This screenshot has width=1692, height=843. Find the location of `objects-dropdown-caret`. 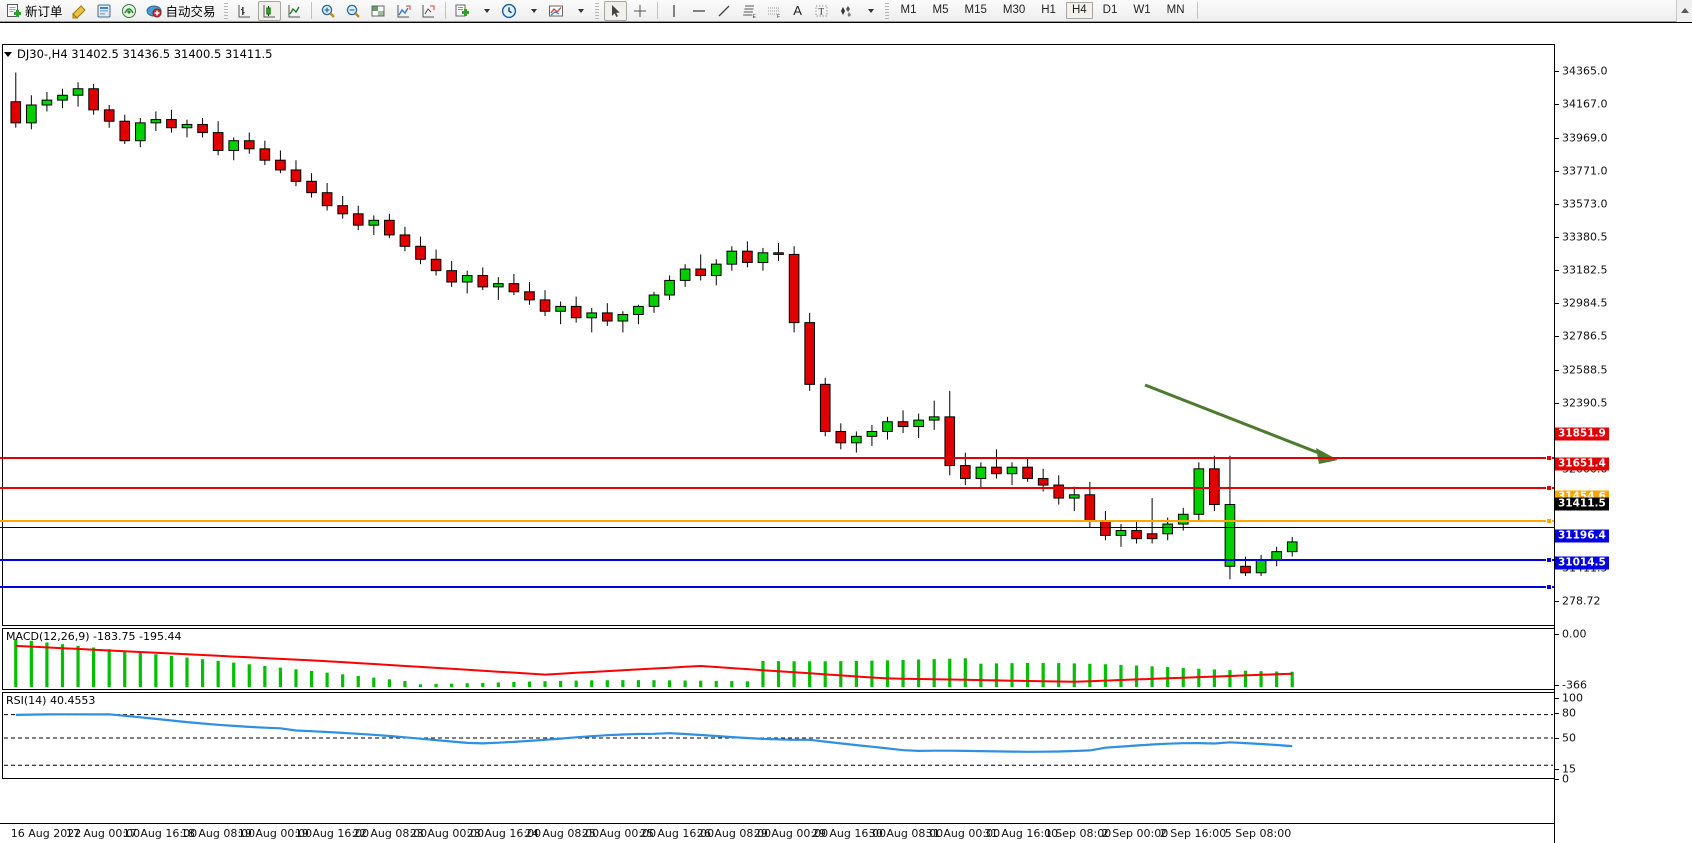

objects-dropdown-caret is located at coordinates (870, 11).